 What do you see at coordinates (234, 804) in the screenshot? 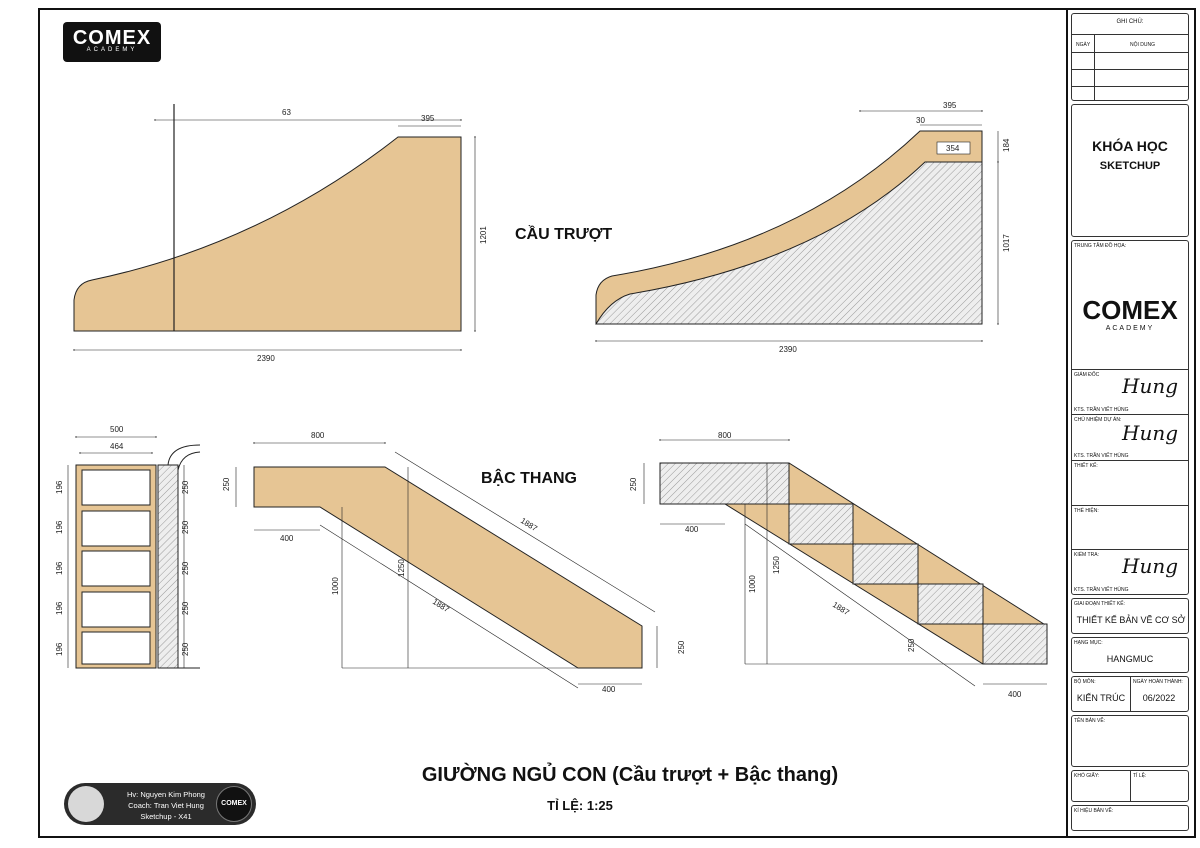
I see `credit-logo: COMEX` at bounding box center [234, 804].